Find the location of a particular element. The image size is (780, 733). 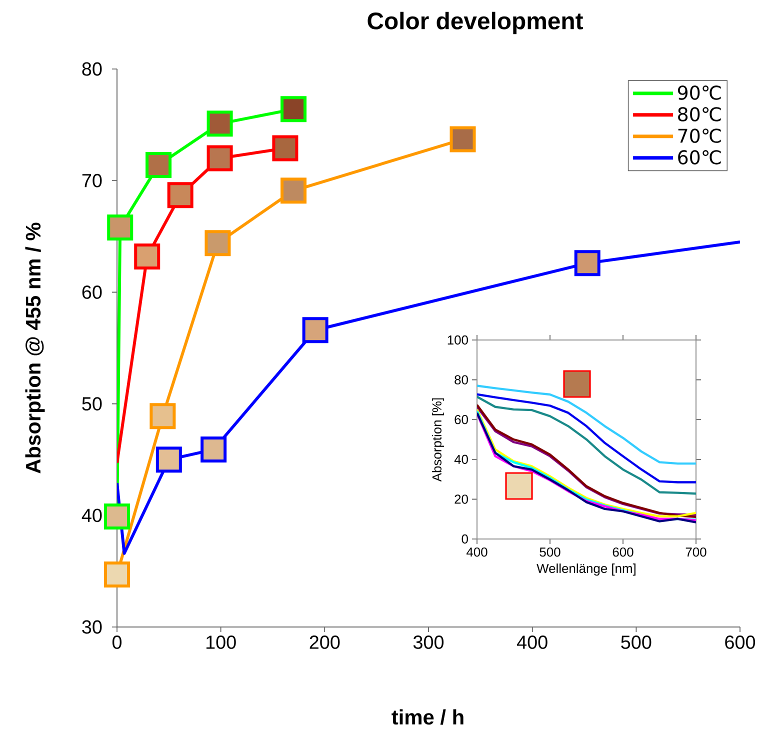

x-tick-label: 100 is located at coordinates (221, 642).